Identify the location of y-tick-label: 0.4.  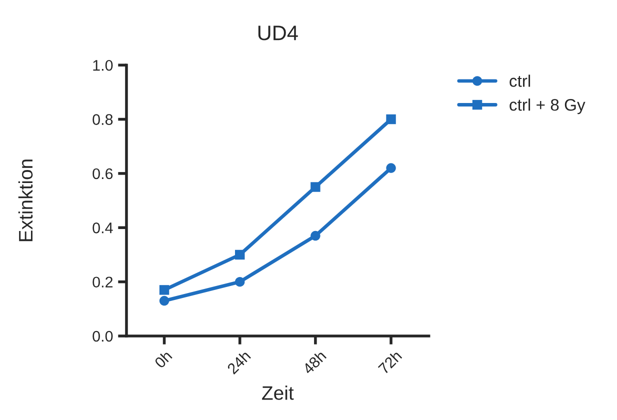
(102, 228).